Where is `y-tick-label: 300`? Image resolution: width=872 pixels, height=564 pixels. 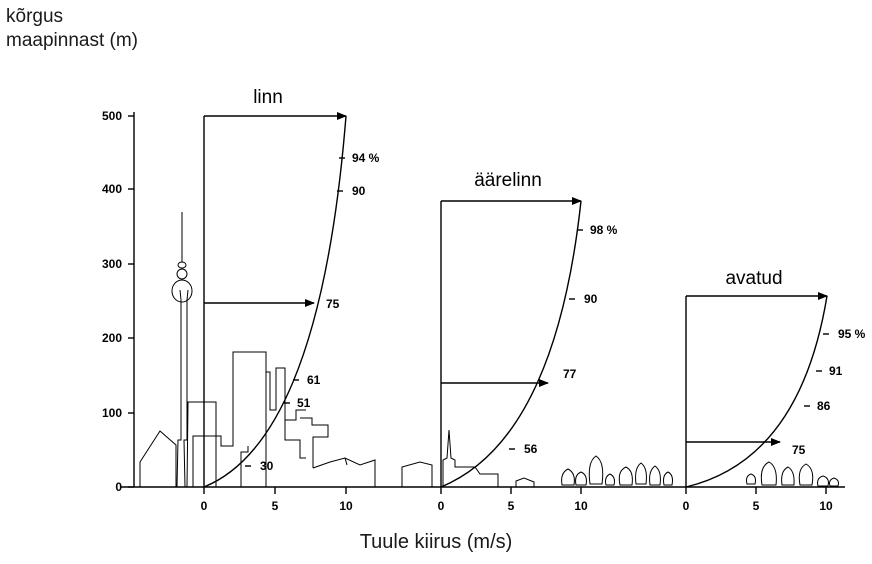 y-tick-label: 300 is located at coordinates (112, 264).